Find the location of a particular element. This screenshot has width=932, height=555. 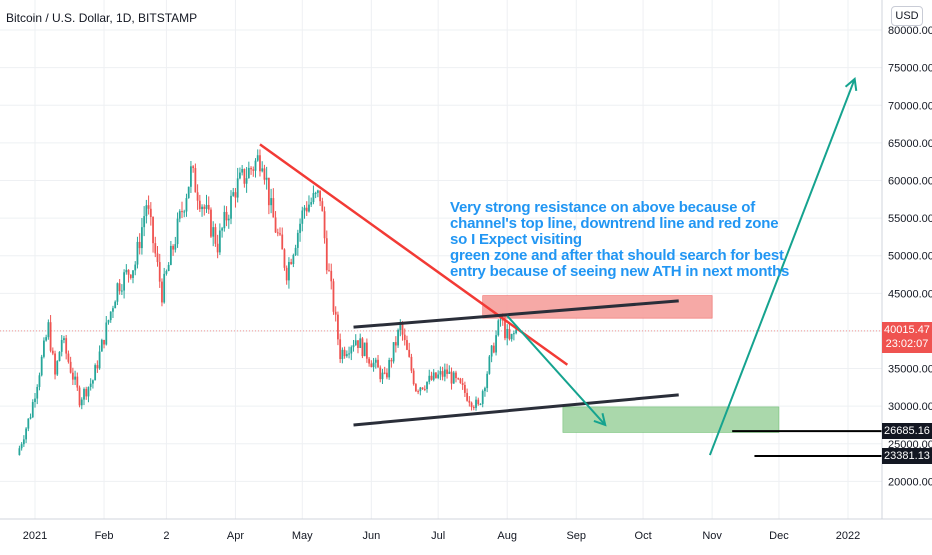

x-tick-label: Nov is located at coordinates (712, 536).